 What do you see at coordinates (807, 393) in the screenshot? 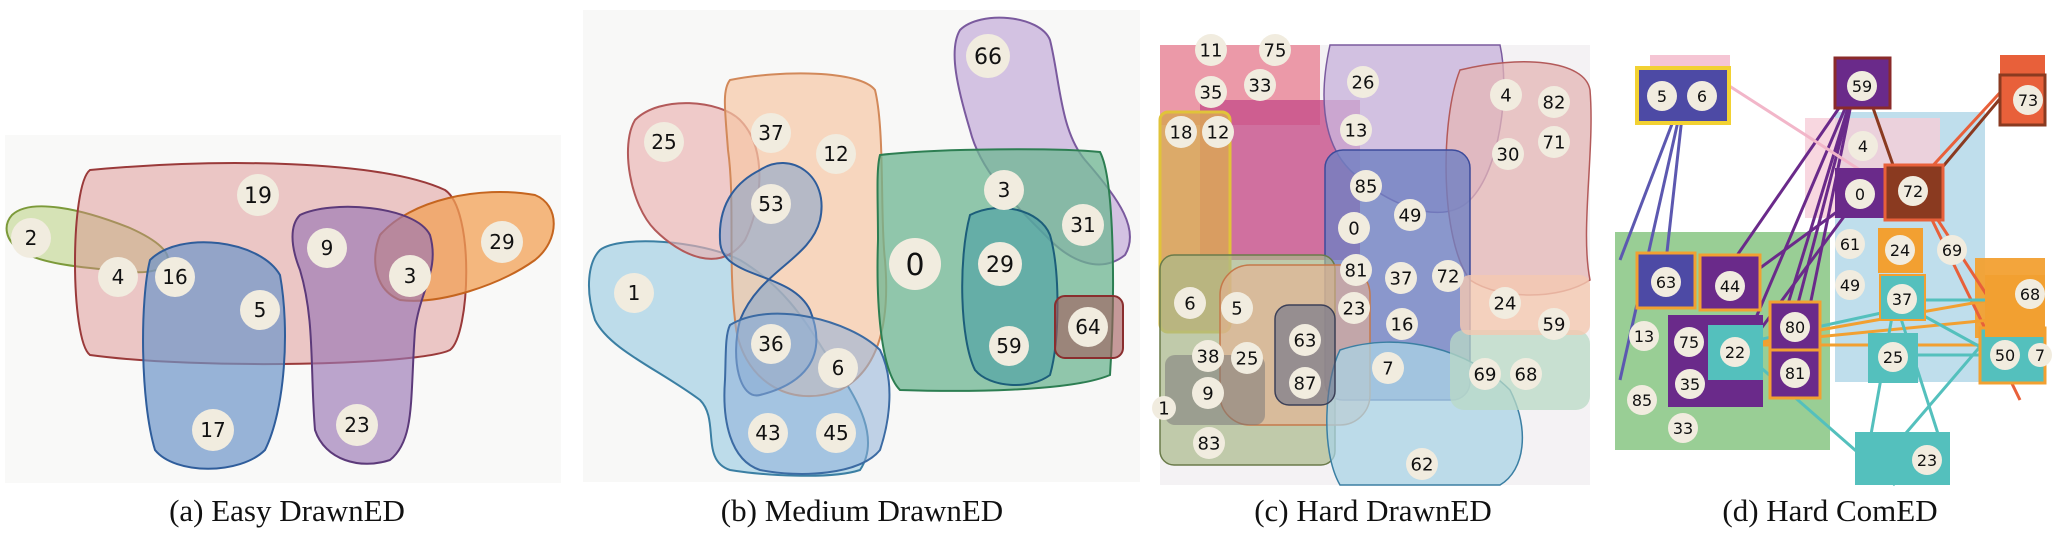
I see `set-blue-lower` at bounding box center [807, 393].